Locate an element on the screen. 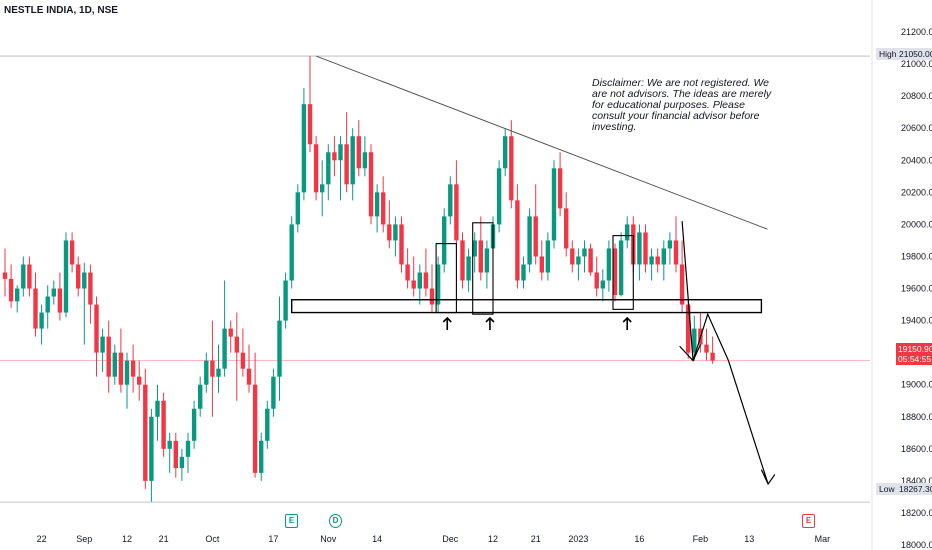  time-axis: 22 Sep 12 21 Oct 17 Nov 14 Dec 12 21 2023 16 Feb 13 Mar is located at coordinates (434, 539).